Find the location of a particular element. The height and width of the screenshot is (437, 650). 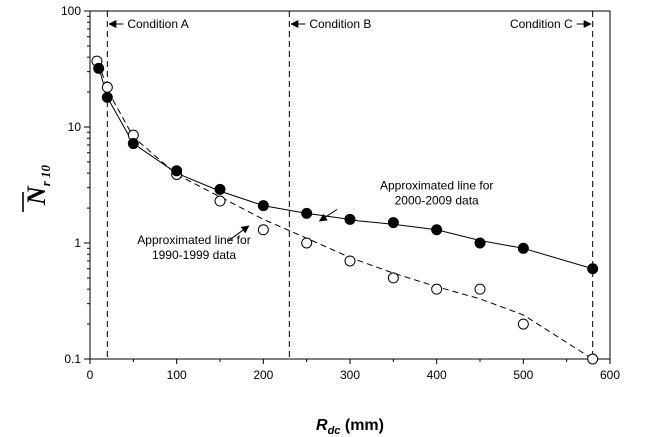

x-tick-label: 200 is located at coordinates (263, 375).